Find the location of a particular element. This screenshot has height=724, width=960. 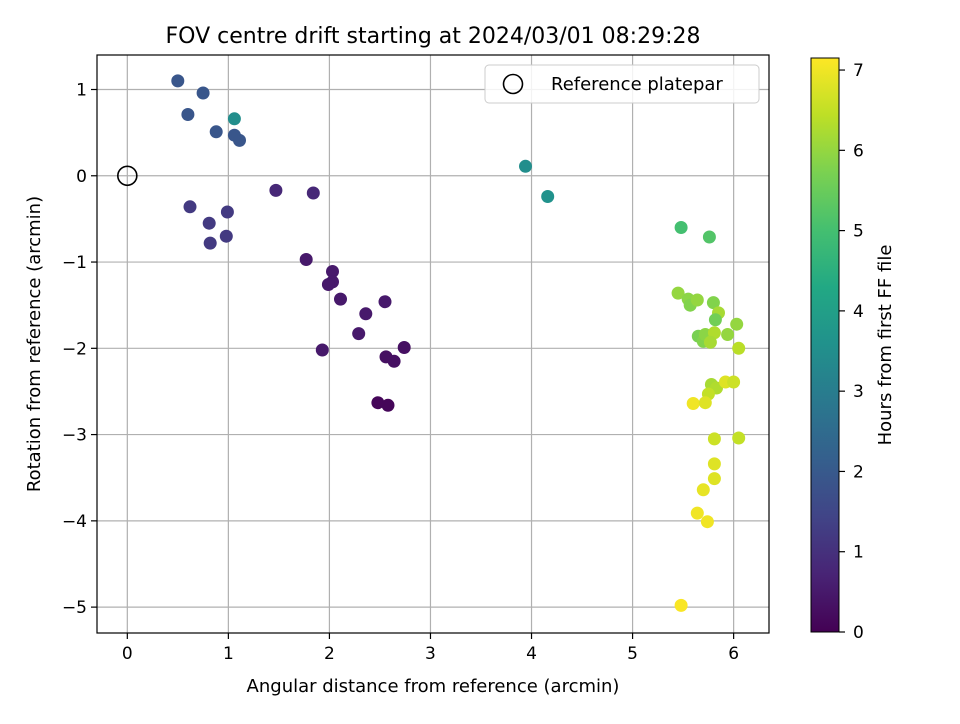

colorbar-label: Hours from first FF file is located at coordinates (885, 345).